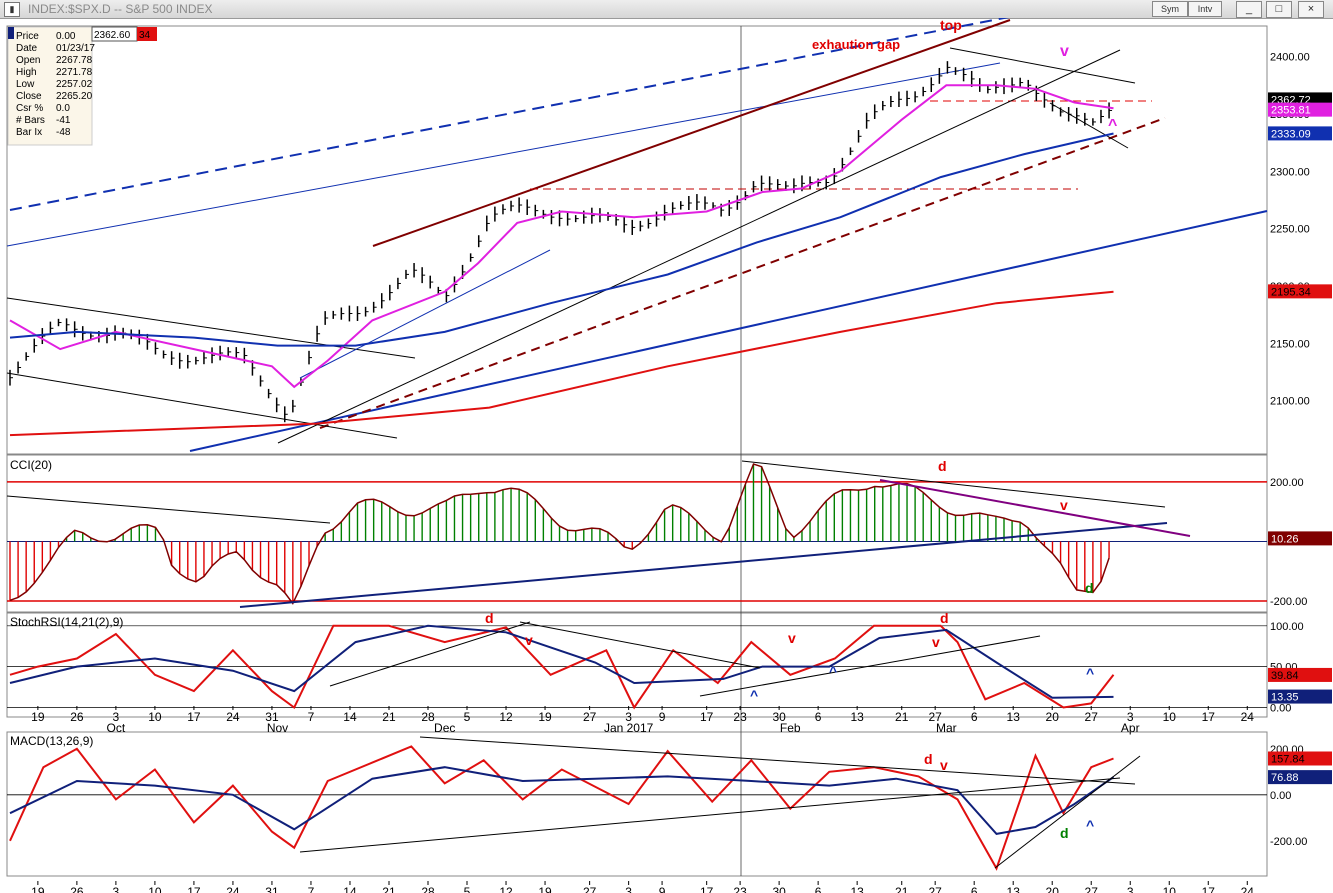  What do you see at coordinates (1311, 9) in the screenshot?
I see `close-button: ×` at bounding box center [1311, 9].